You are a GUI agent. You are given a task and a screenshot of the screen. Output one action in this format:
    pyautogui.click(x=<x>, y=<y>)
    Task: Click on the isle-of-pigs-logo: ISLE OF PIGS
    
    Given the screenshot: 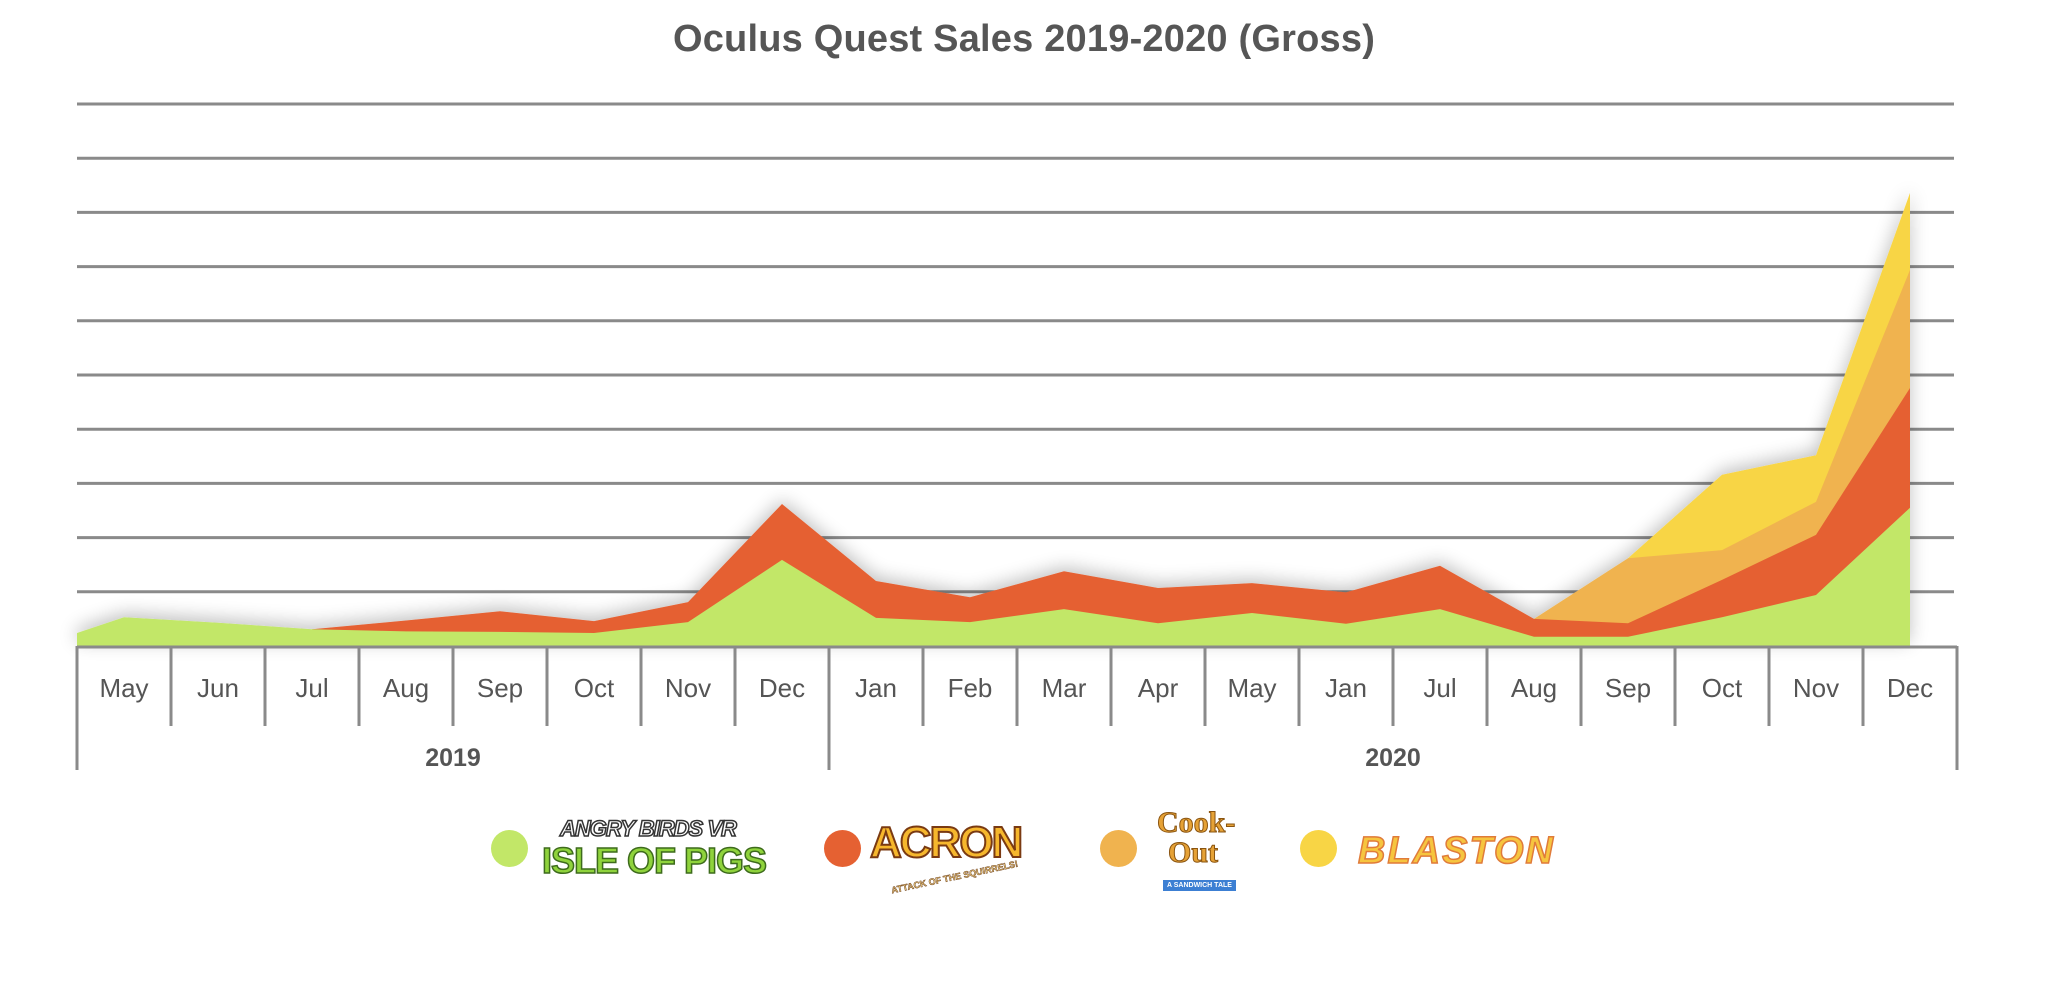 What is the action you would take?
    pyautogui.click(x=654, y=860)
    